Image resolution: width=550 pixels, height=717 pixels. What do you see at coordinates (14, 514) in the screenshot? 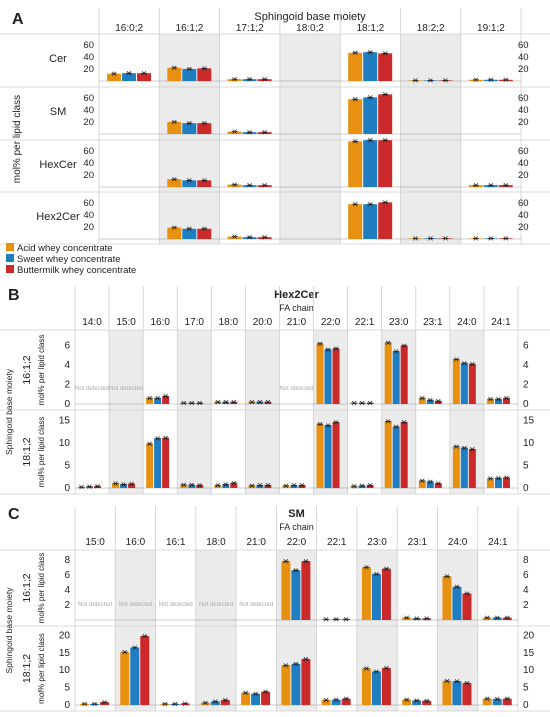
I see `panel-letter: C` at bounding box center [14, 514].